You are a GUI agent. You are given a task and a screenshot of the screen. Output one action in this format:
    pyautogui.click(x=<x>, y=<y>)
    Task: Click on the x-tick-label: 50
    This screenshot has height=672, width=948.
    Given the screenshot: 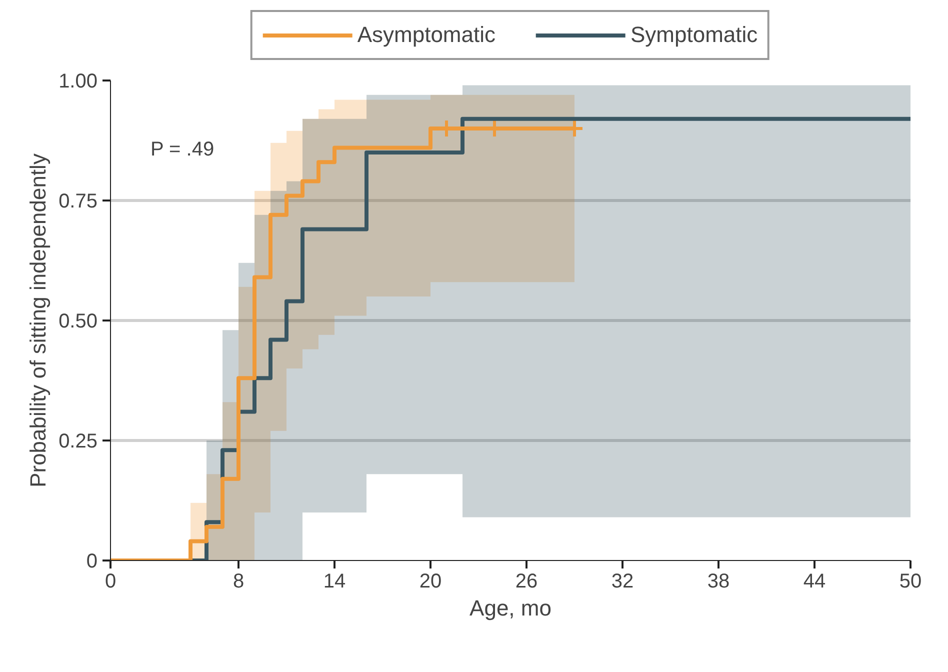 What is the action you would take?
    pyautogui.click(x=910, y=581)
    